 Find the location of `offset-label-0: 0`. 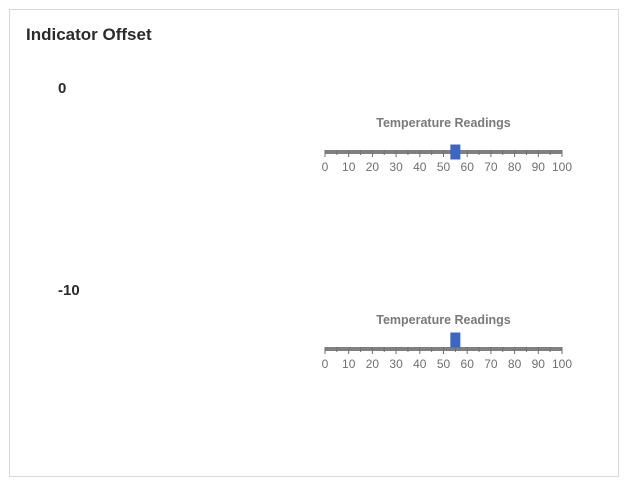

offset-label-0: 0 is located at coordinates (62, 88).